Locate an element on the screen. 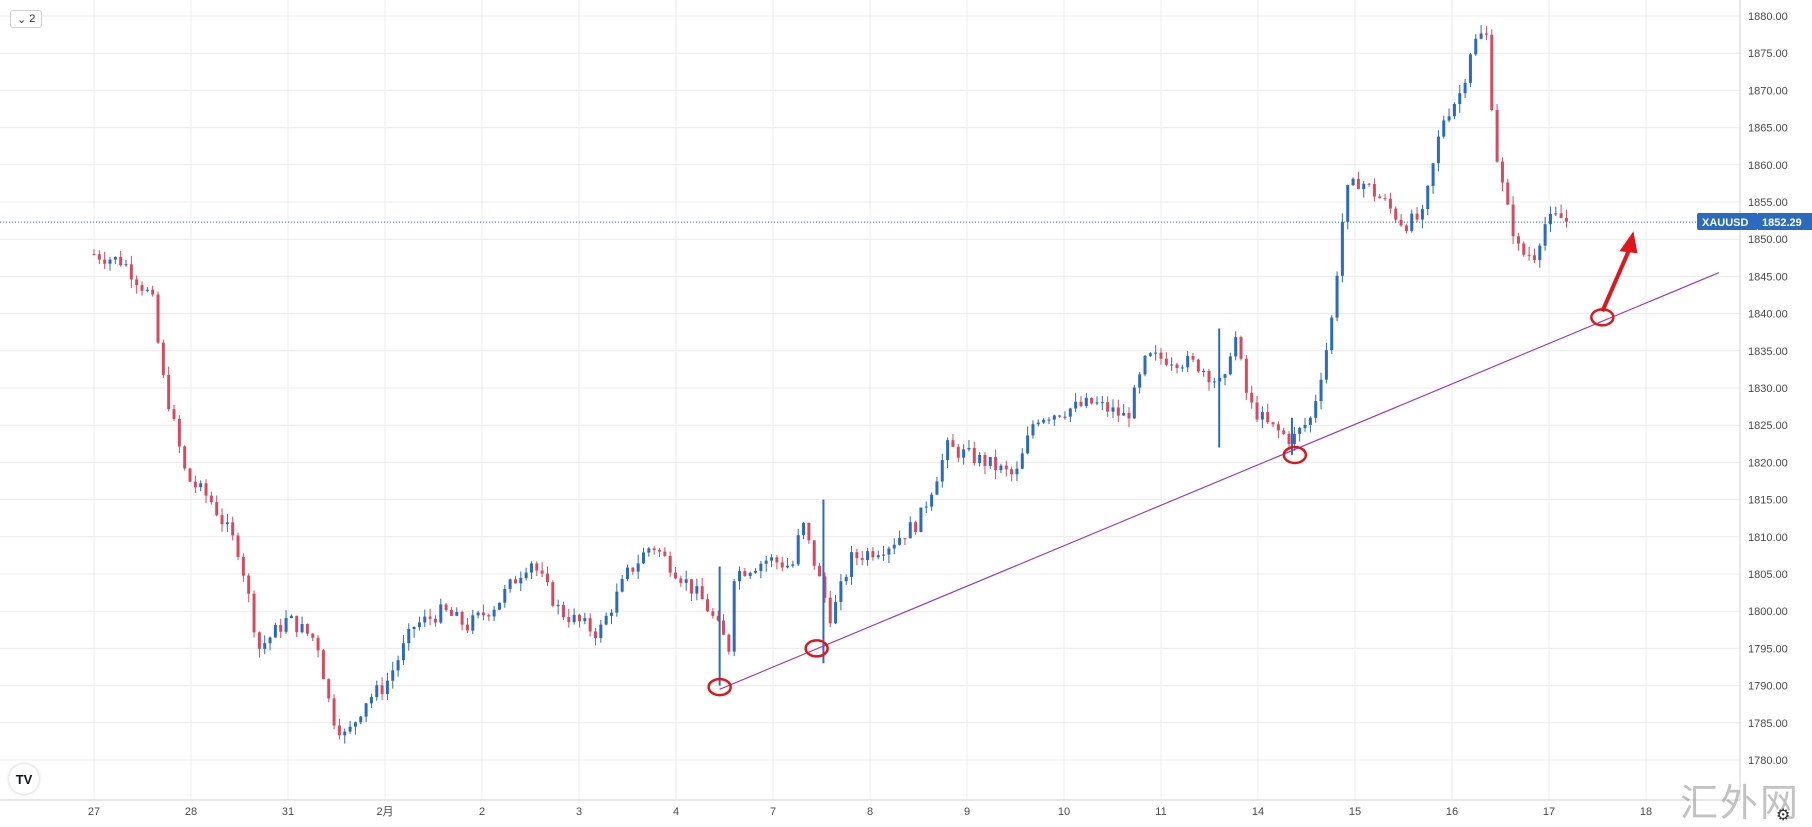 The width and height of the screenshot is (1812, 827). x-tick-label: 3 is located at coordinates (579, 812).